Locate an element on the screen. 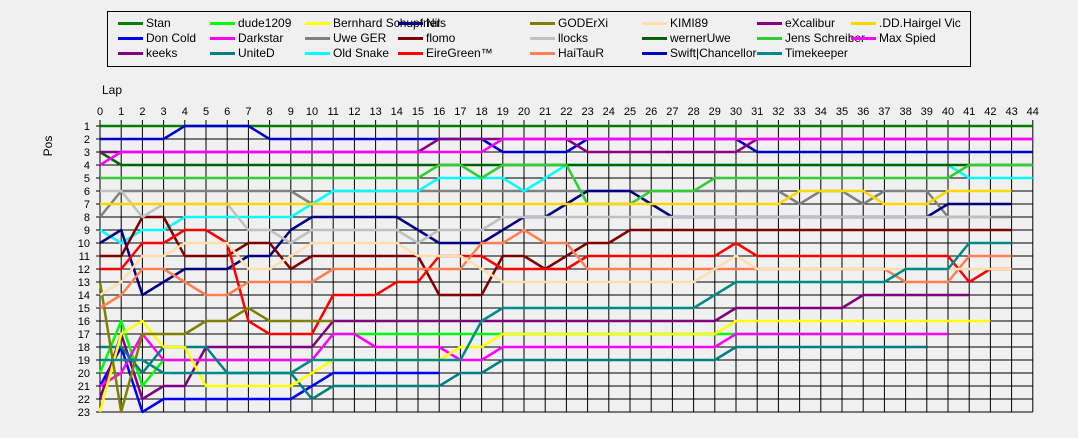 The width and height of the screenshot is (1078, 438). y-tick-label: 9 is located at coordinates (87, 231).